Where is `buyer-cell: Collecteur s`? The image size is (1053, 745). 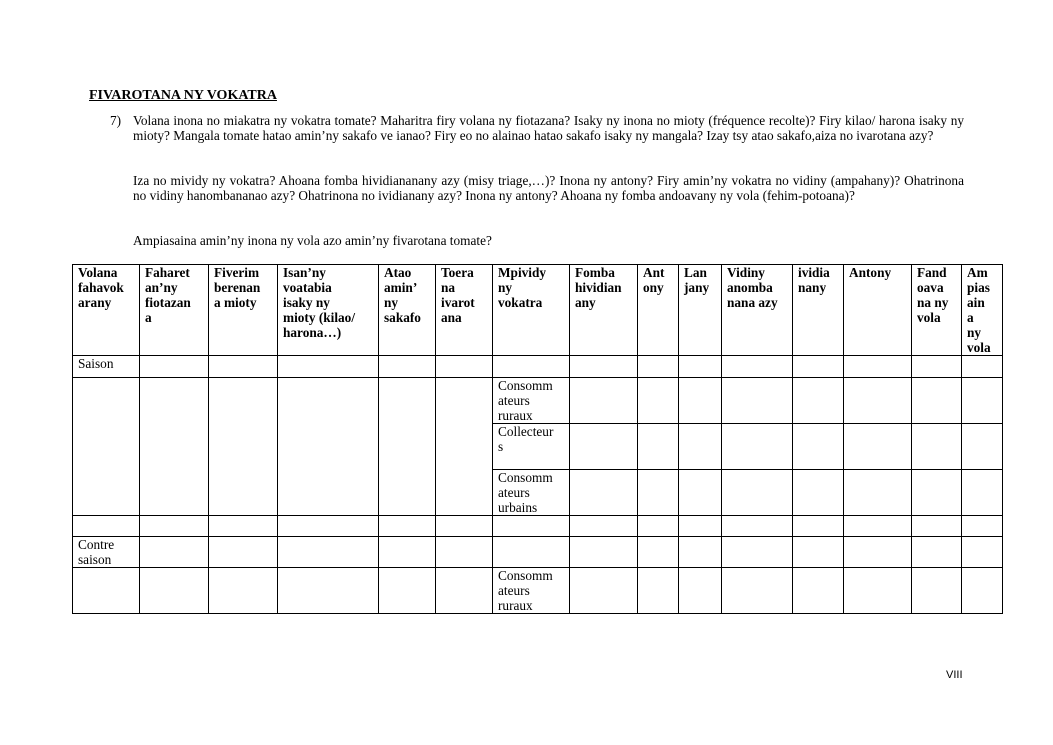
buyer-cell: Collecteur s is located at coordinates (531, 446).